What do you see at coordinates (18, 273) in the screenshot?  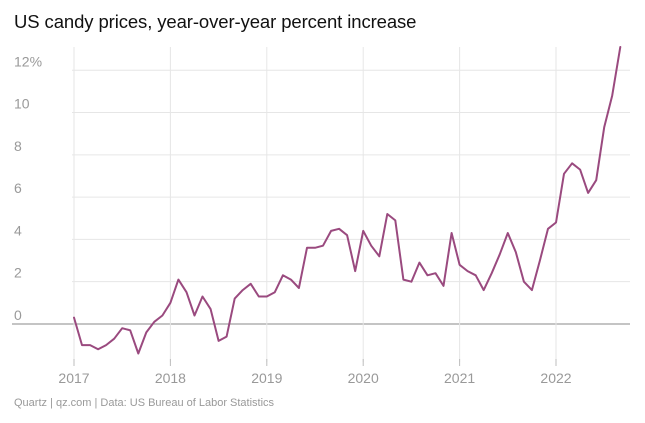 I see `y-tick-label: 2` at bounding box center [18, 273].